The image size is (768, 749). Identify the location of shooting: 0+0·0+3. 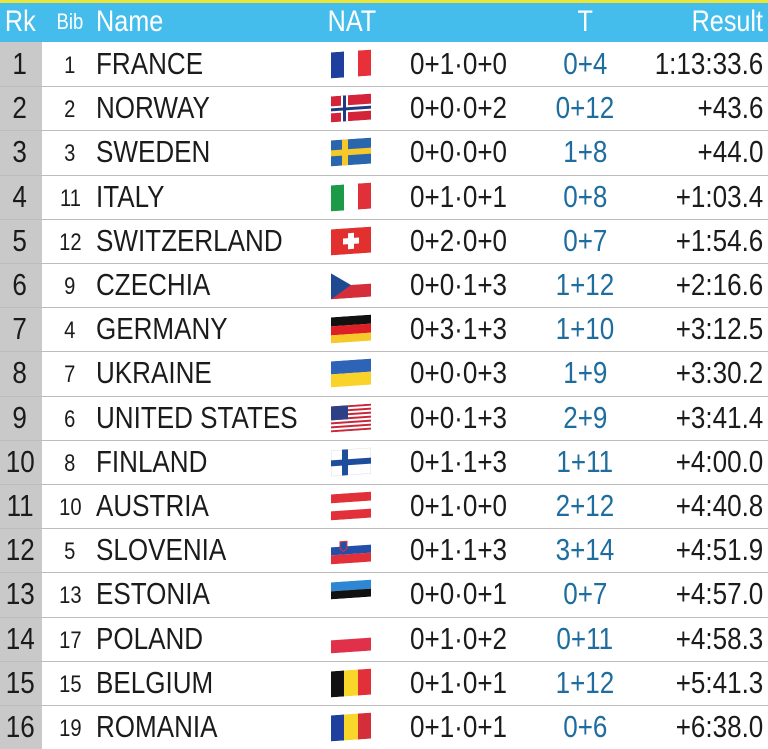
(468, 373).